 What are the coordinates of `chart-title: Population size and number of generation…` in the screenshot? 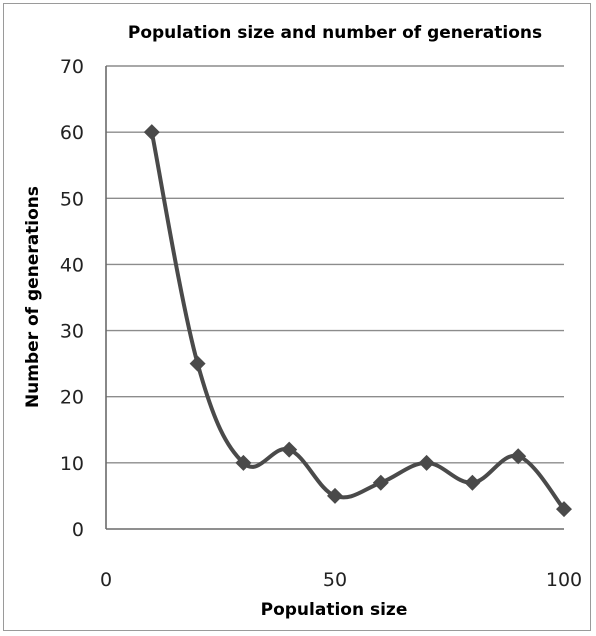 It's located at (335, 33).